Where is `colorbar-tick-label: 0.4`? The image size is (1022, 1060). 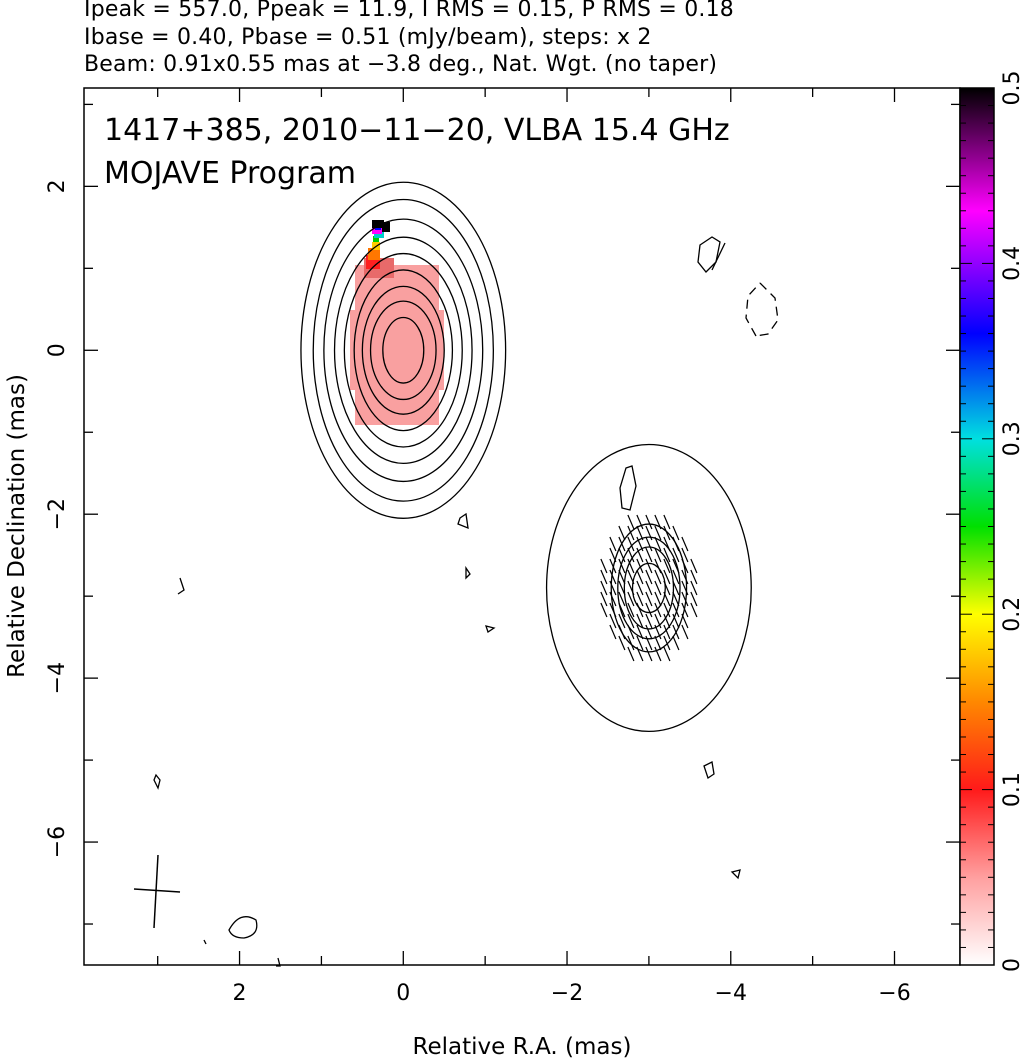
colorbar-tick-label: 0.4 is located at coordinates (1011, 263).